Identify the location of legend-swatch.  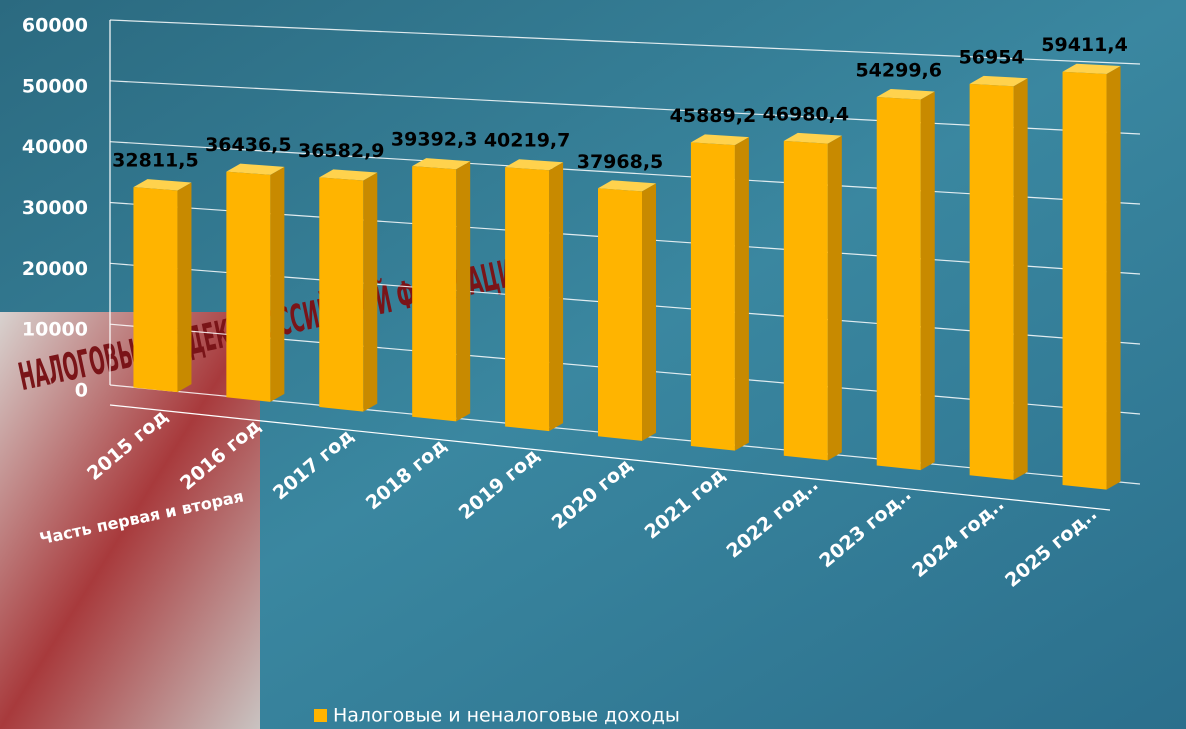
(320, 715).